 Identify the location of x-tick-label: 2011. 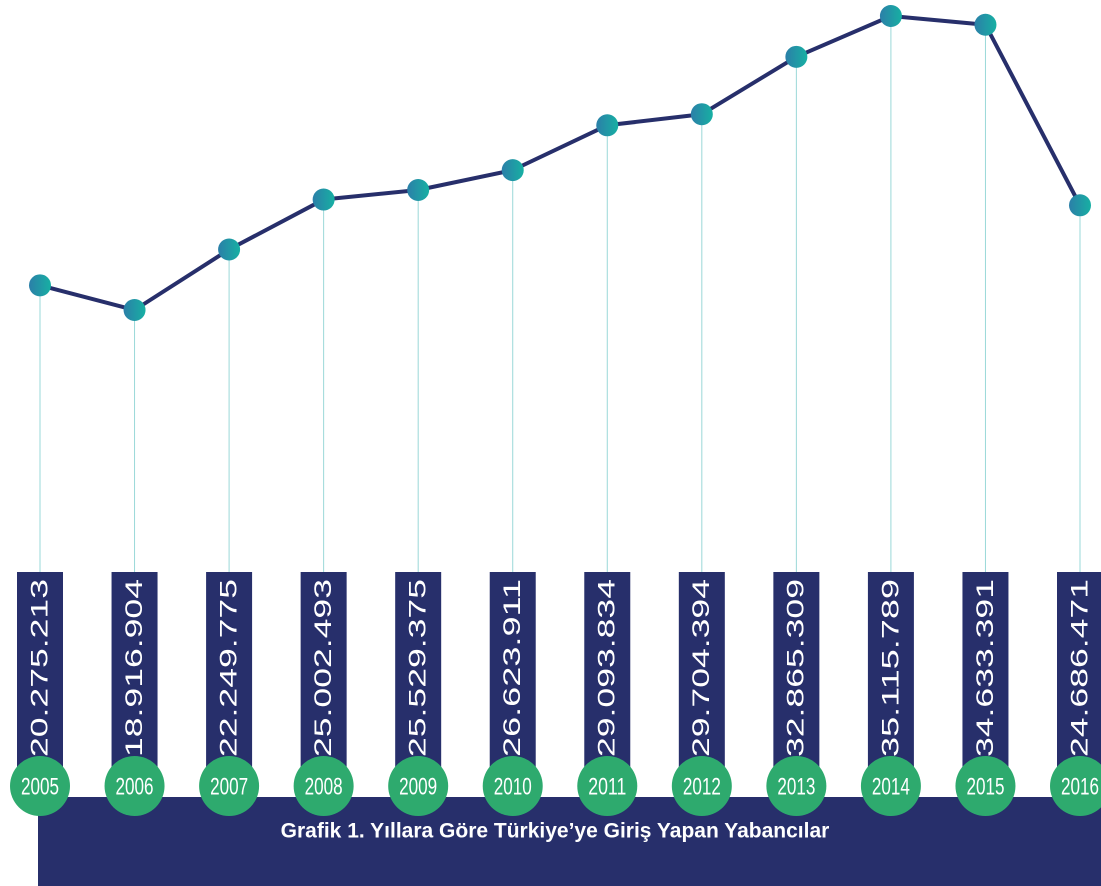
(607, 786).